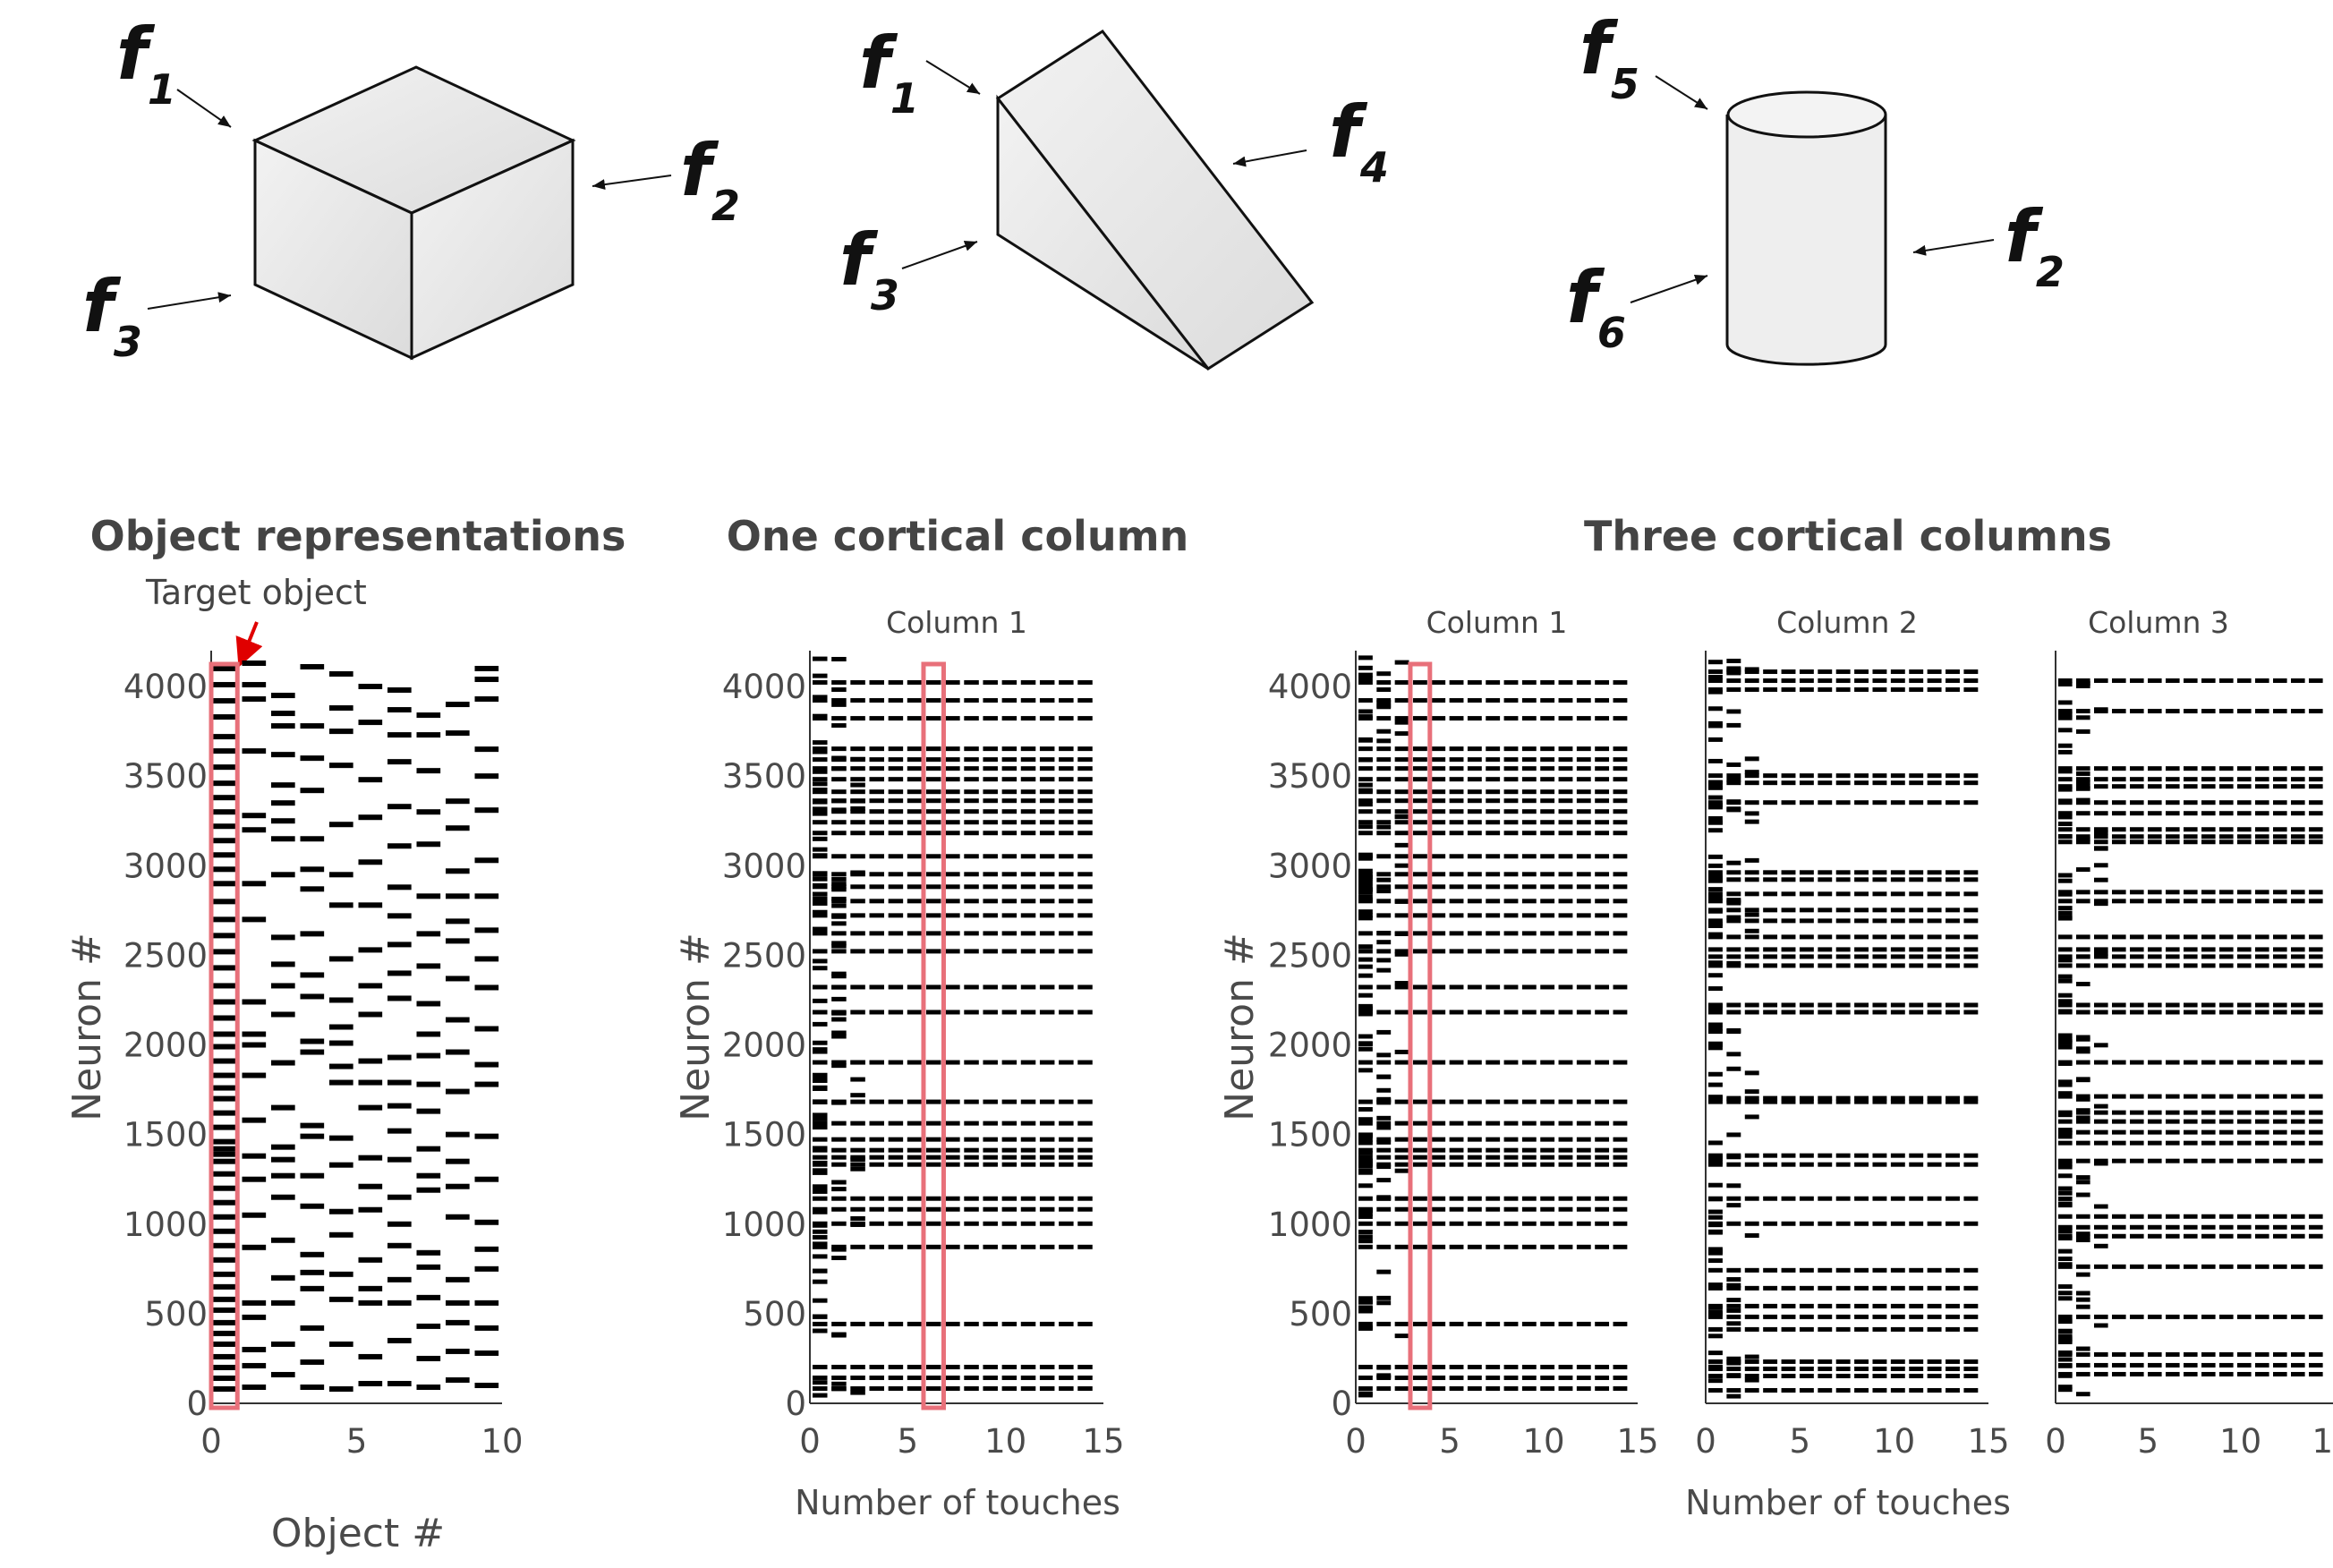 This screenshot has height=1568, width=2333. What do you see at coordinates (869, 269) in the screenshot?
I see `feature-label-wedge-f3: f3` at bounding box center [869, 269].